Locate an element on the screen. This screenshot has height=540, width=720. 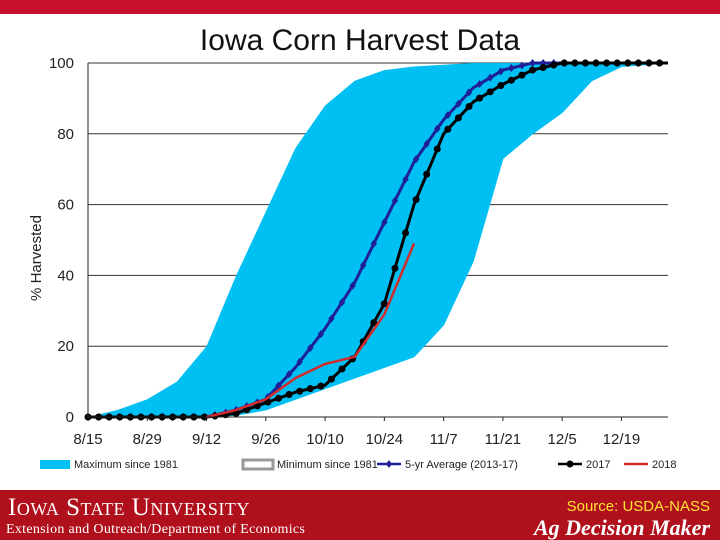
legend-item: 2017 is located at coordinates (584, 465).